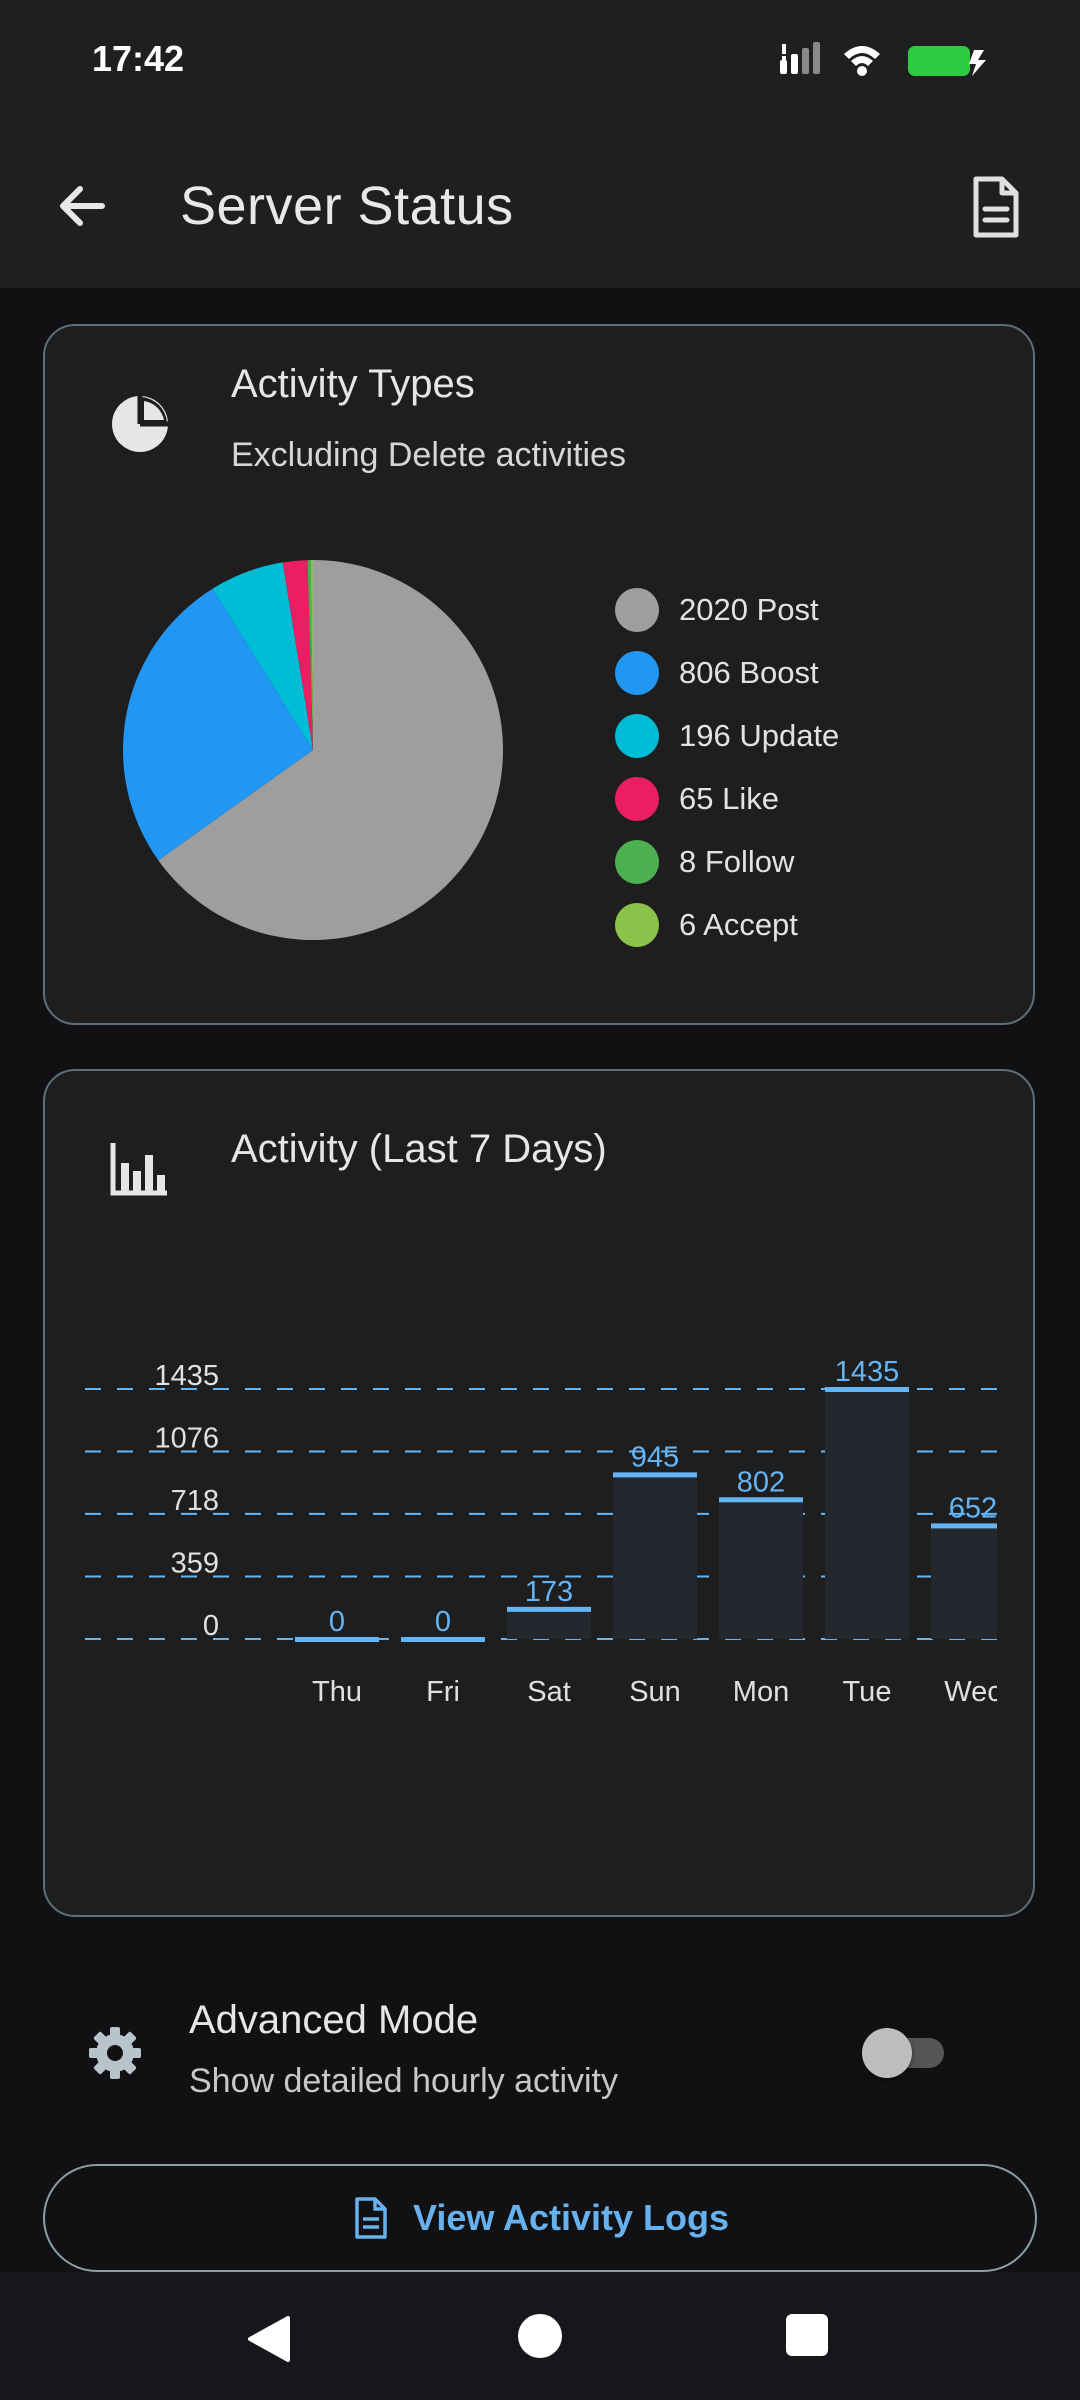 The height and width of the screenshot is (2400, 1080). What do you see at coordinates (729, 798) in the screenshot?
I see `legend-label: 65 Like` at bounding box center [729, 798].